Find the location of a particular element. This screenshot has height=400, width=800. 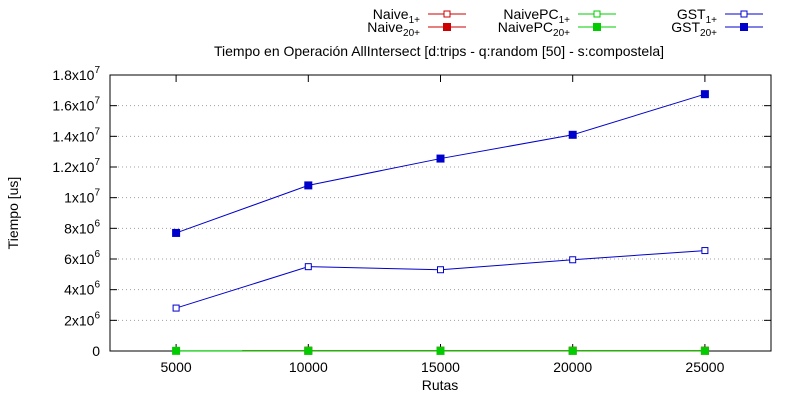

y-tick-label: 1x10⁷ is located at coordinates (82, 197).